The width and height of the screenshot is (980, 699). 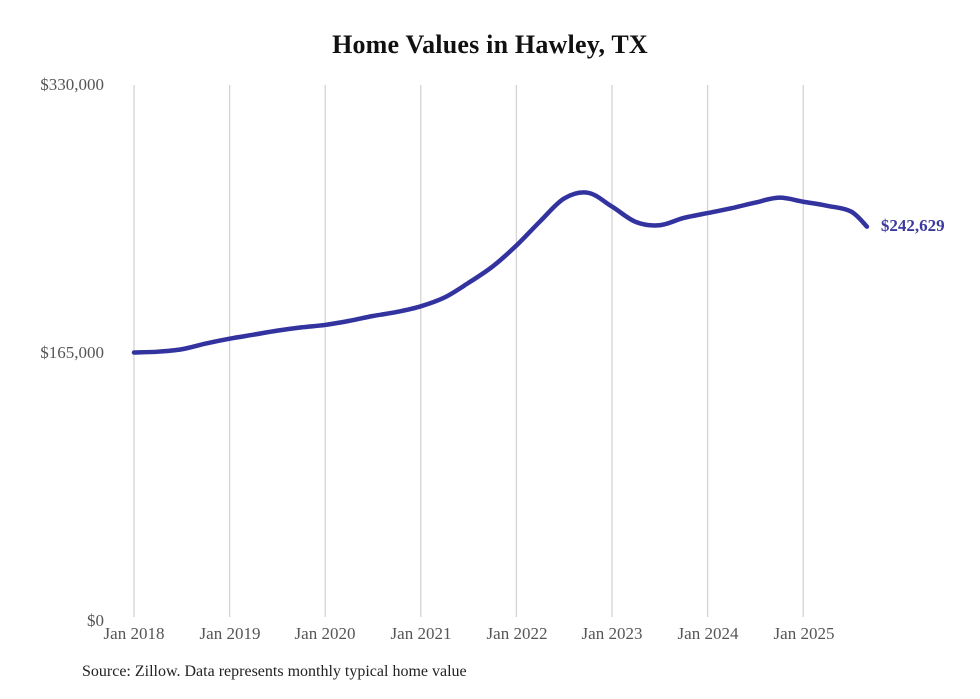 I want to click on xtick-label-jan-2024: Jan 2024, so click(x=708, y=633).